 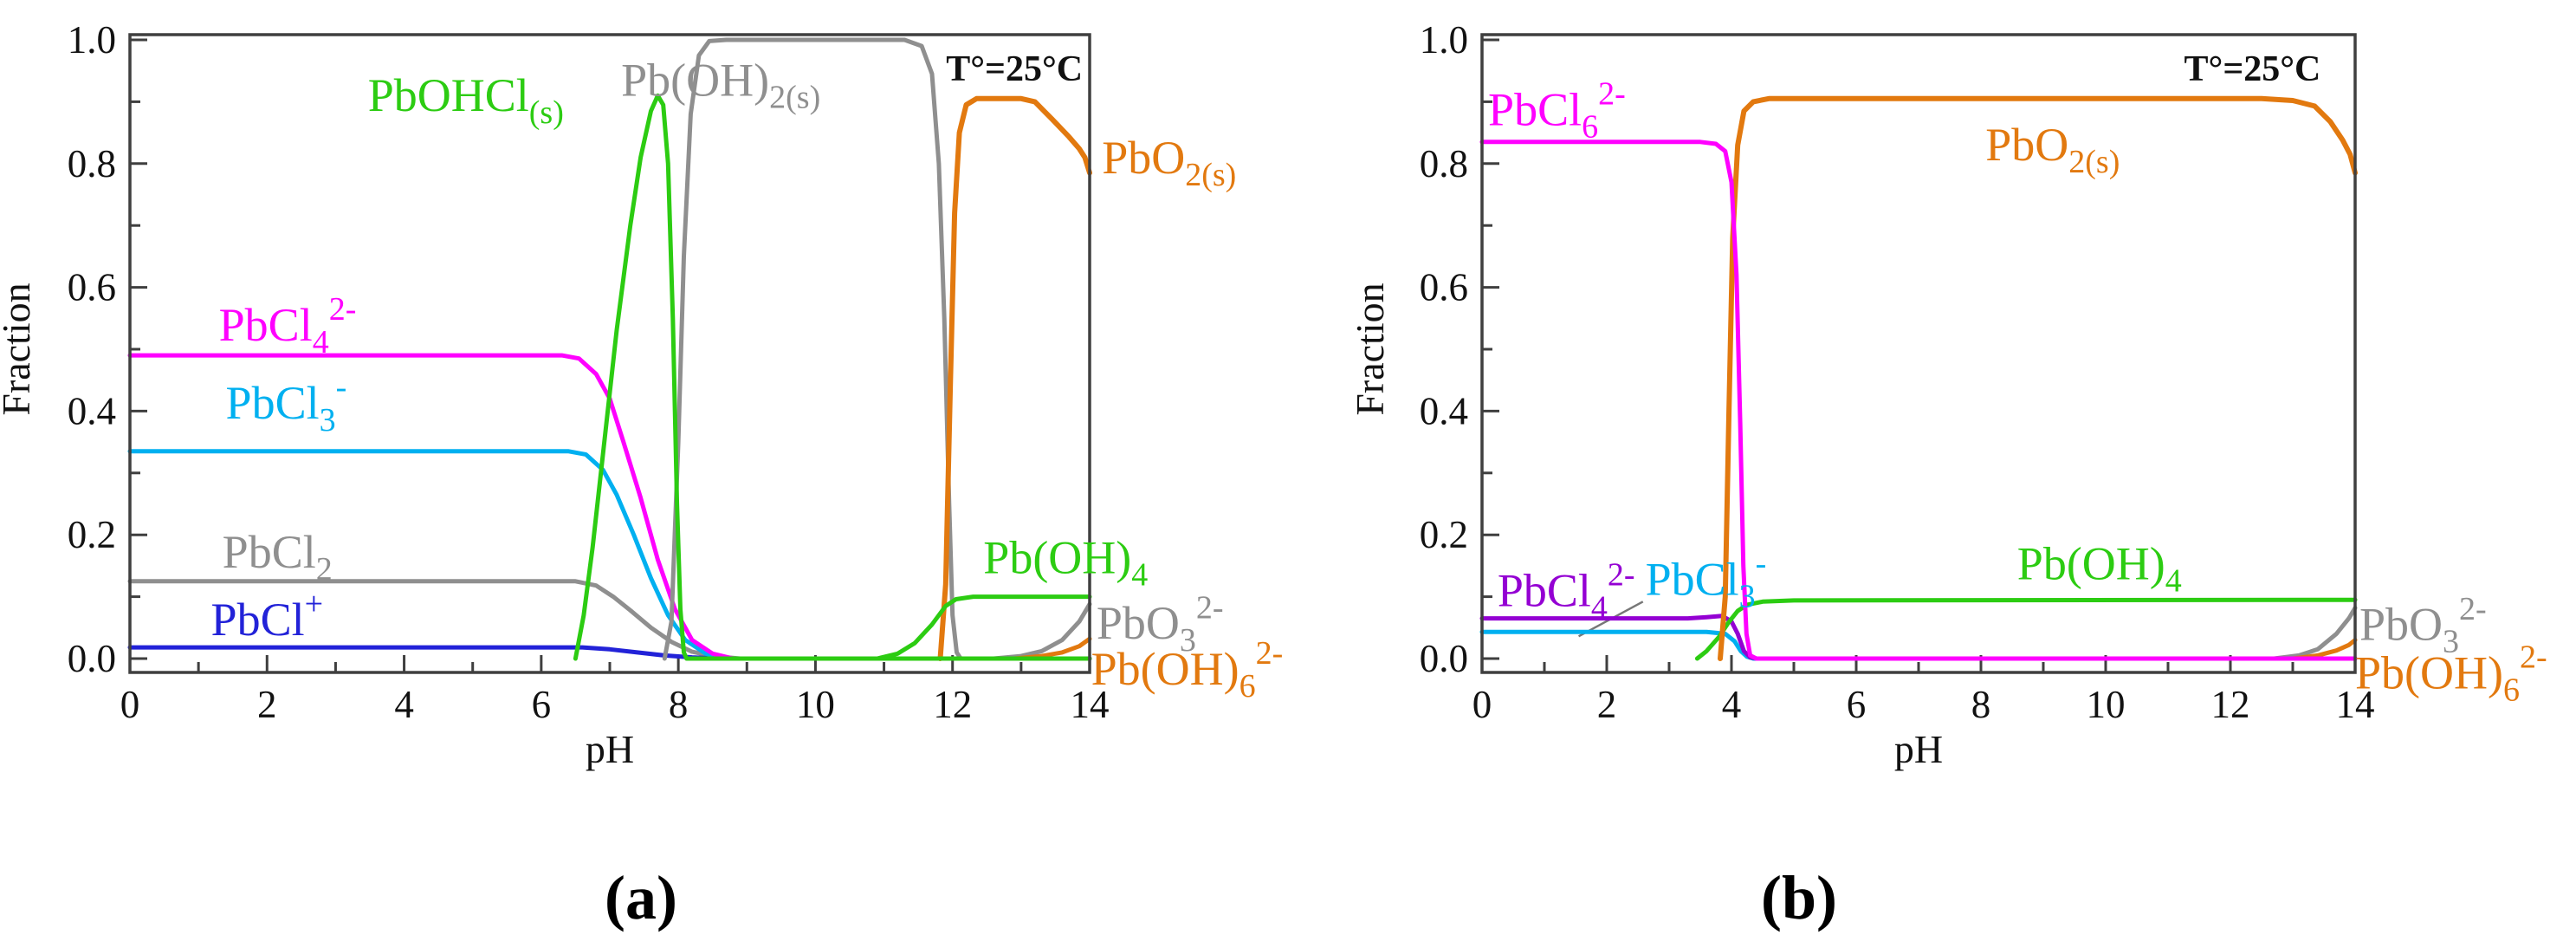 What do you see at coordinates (2099, 569) in the screenshot?
I see `species-label-b-pboh4: Pb(OH)4` at bounding box center [2099, 569].